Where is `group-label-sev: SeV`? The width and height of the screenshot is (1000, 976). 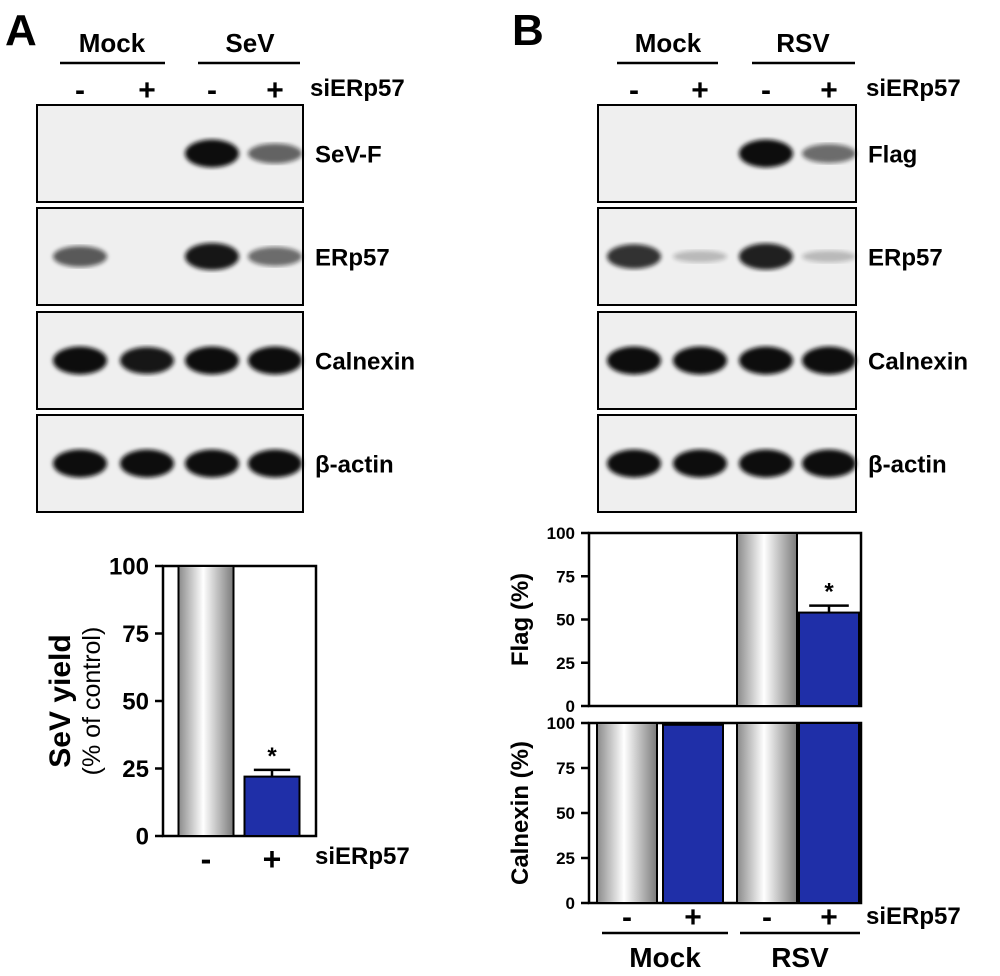 group-label-sev: SeV is located at coordinates (250, 43).